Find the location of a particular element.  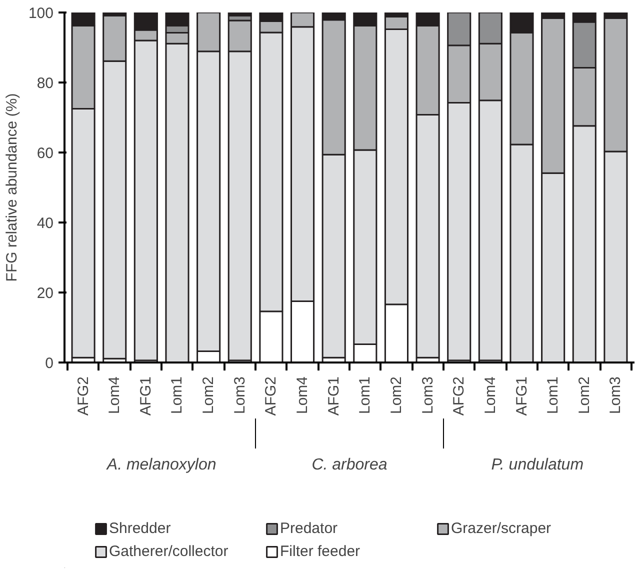

legend-label: Shredder is located at coordinates (140, 528).